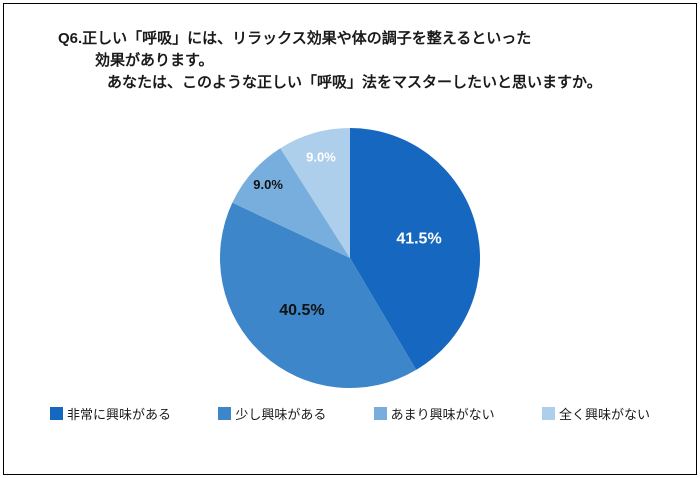 The width and height of the screenshot is (700, 478). I want to click on legend-label: 全く興味がない, so click(604, 414).